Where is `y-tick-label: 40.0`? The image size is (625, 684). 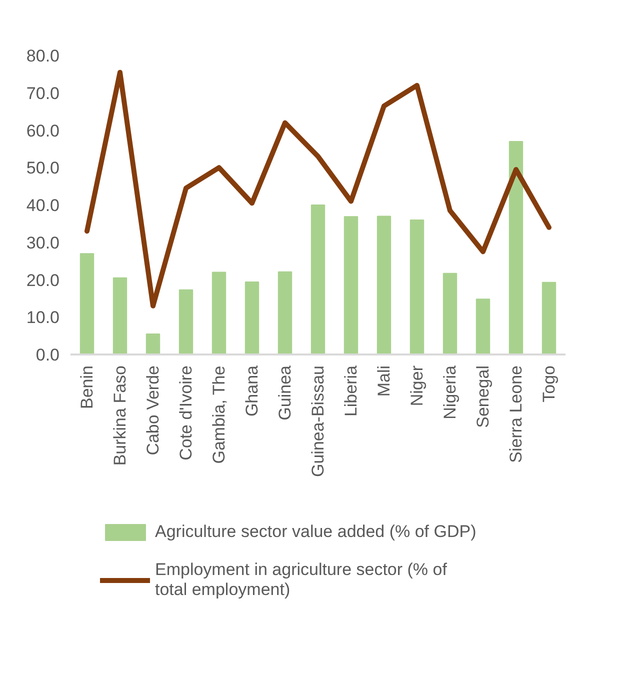 y-tick-label: 40.0 is located at coordinates (43, 205).